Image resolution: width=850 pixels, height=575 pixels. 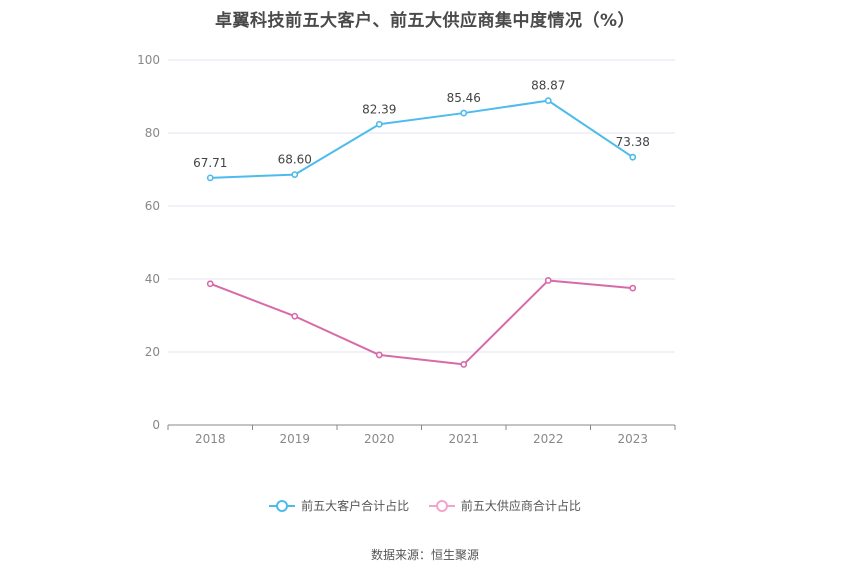 I want to click on y-tick-label: 60, so click(x=152, y=206).